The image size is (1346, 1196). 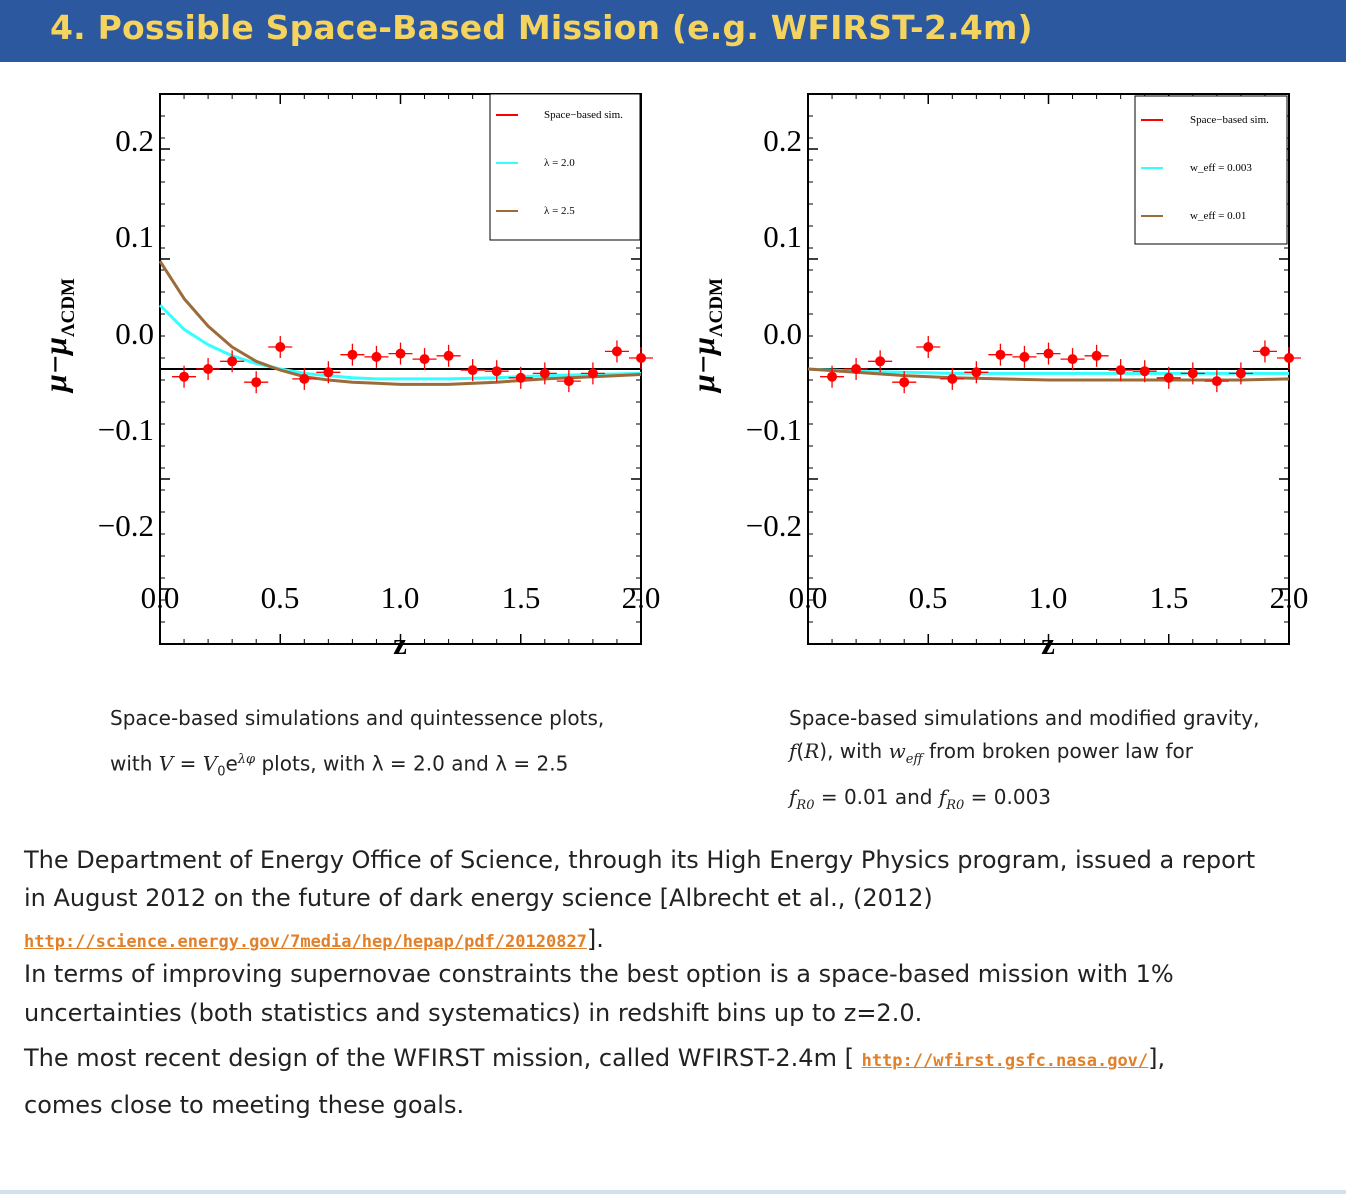 I want to click on x-axis-label: z, so click(x=400, y=643).